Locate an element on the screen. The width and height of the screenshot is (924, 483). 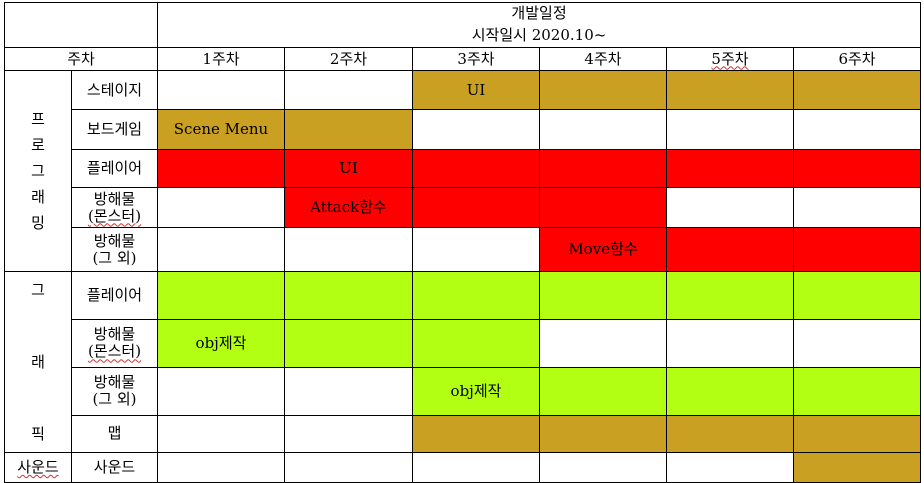
row-label-gfx-obstacle-other: 방해물 (그 외) is located at coordinates (114, 391).